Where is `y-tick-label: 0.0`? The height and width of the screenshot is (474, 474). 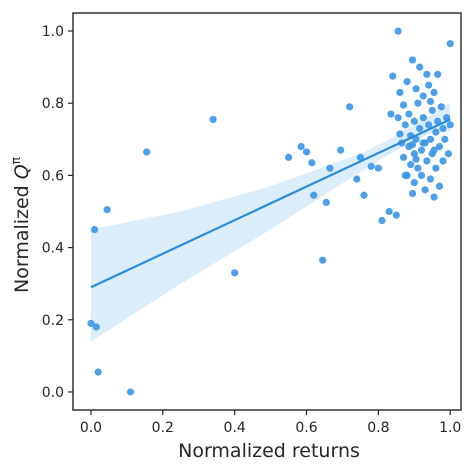
y-tick-label: 0.0 is located at coordinates (53, 393).